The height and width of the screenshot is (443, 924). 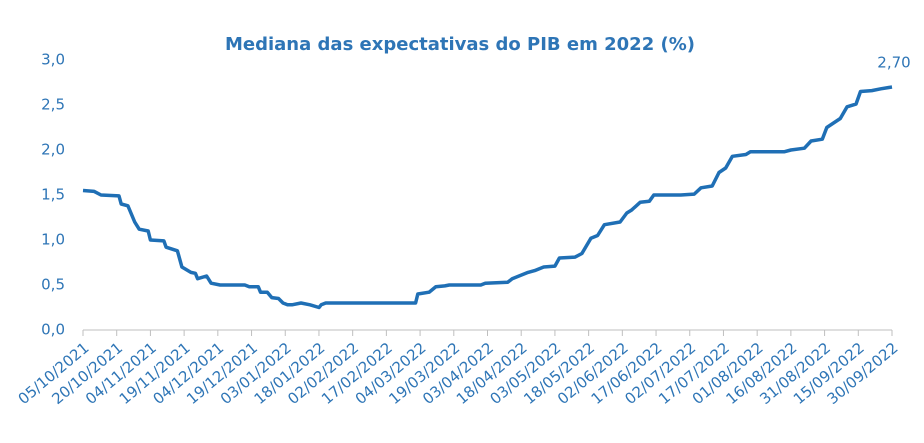 What do you see at coordinates (53, 195) in the screenshot?
I see `y-tick-label: 1,5` at bounding box center [53, 195].